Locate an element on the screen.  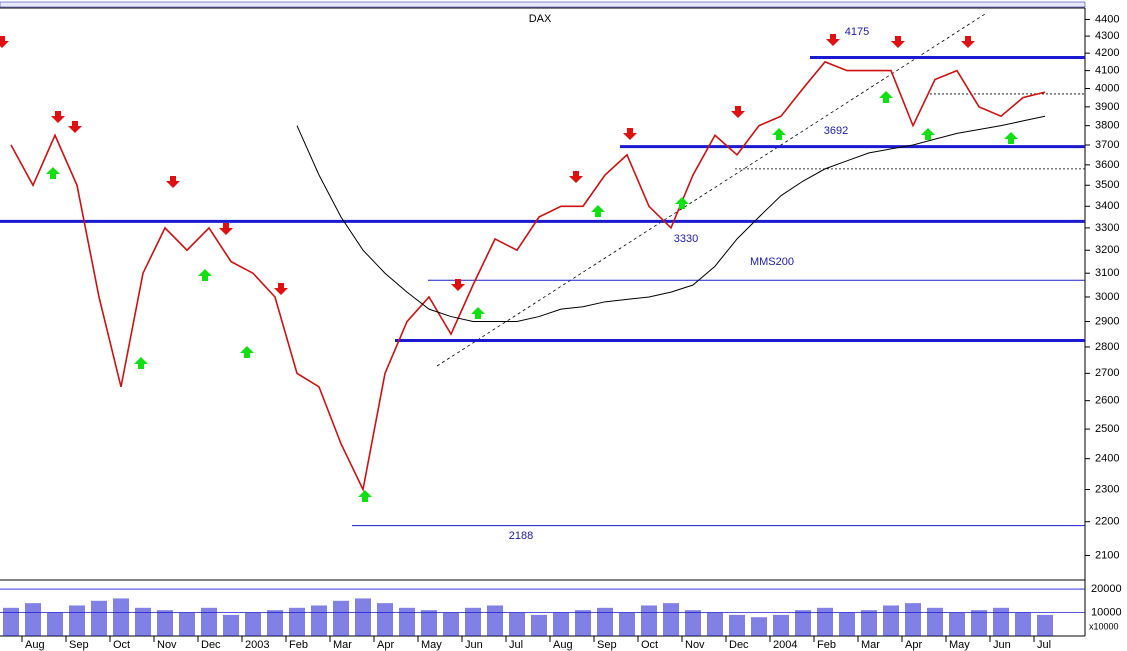
x-tick-label: Mar is located at coordinates (870, 645).